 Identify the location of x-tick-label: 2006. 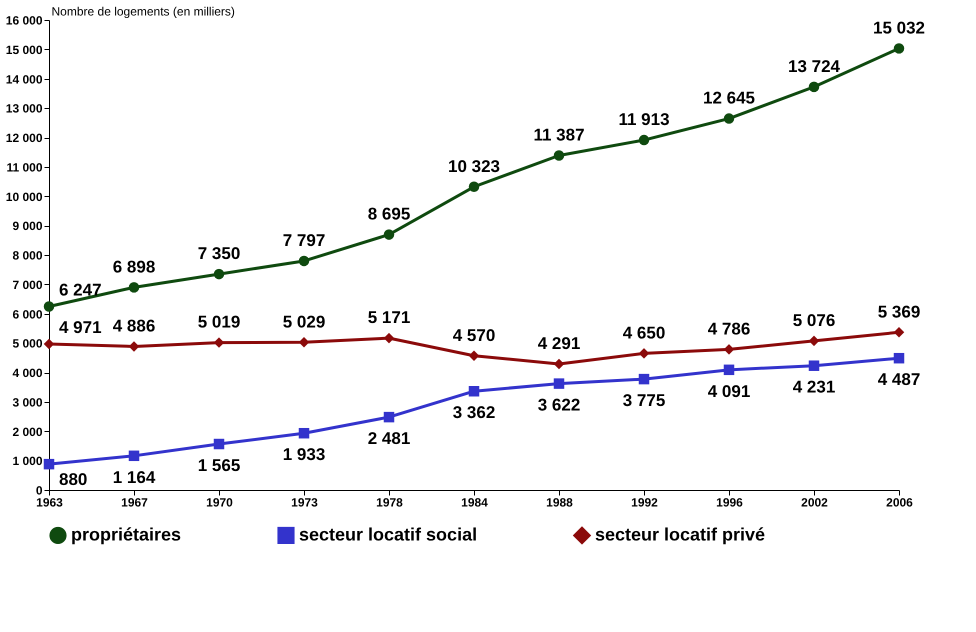
(900, 503).